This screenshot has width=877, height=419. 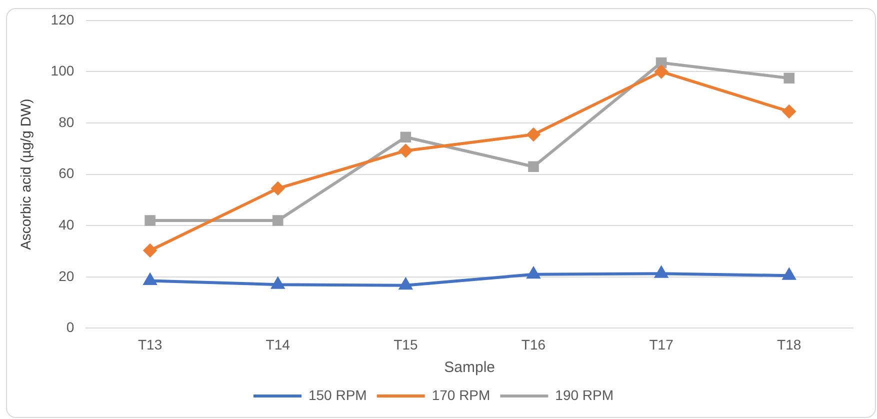 I want to click on x-tick-label: T15, so click(x=406, y=344).